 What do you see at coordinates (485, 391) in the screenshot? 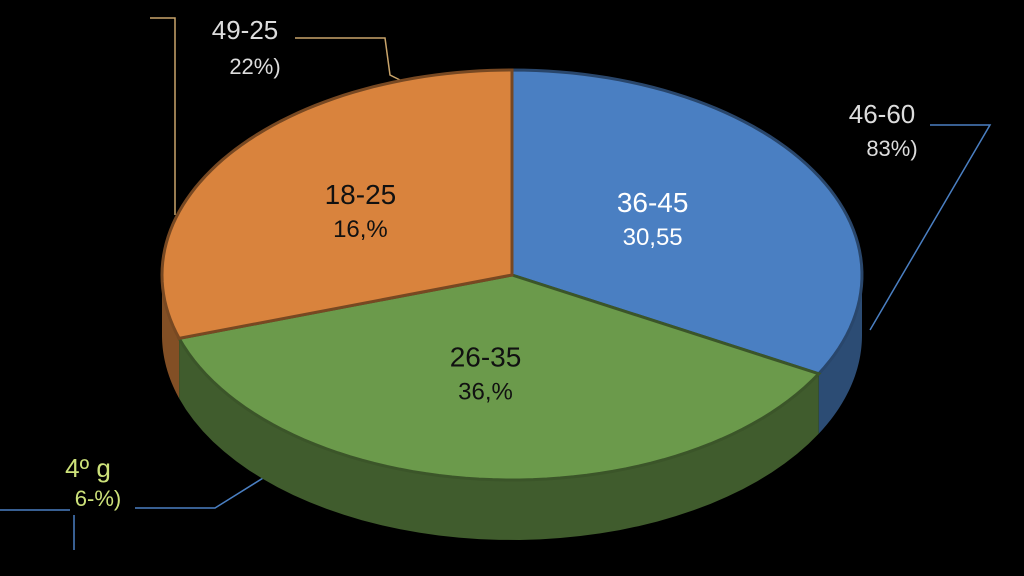
I see `slice-value-text: 36,%` at bounding box center [485, 391].